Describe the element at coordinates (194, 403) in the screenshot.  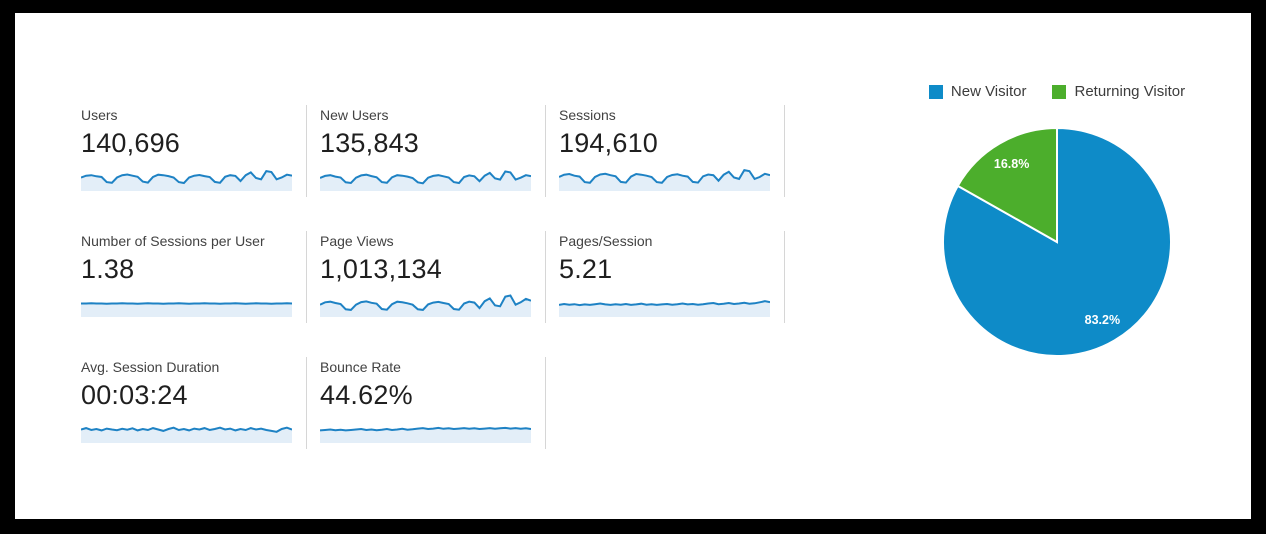
I see `metric-card-avg-session-duration: Avg. Session Duration 00:03:24` at that location.